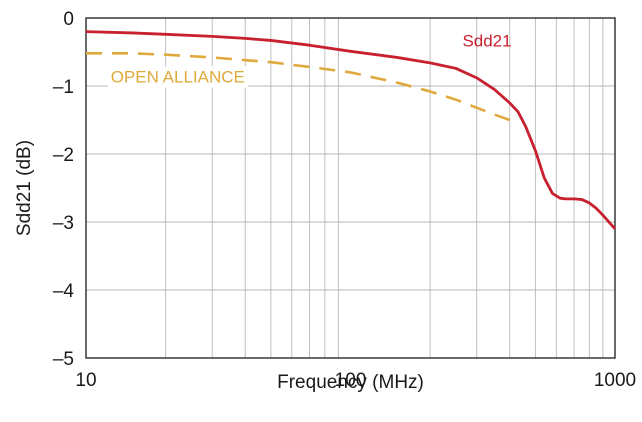  I want to click on x-tick-label: 100, so click(351, 380).